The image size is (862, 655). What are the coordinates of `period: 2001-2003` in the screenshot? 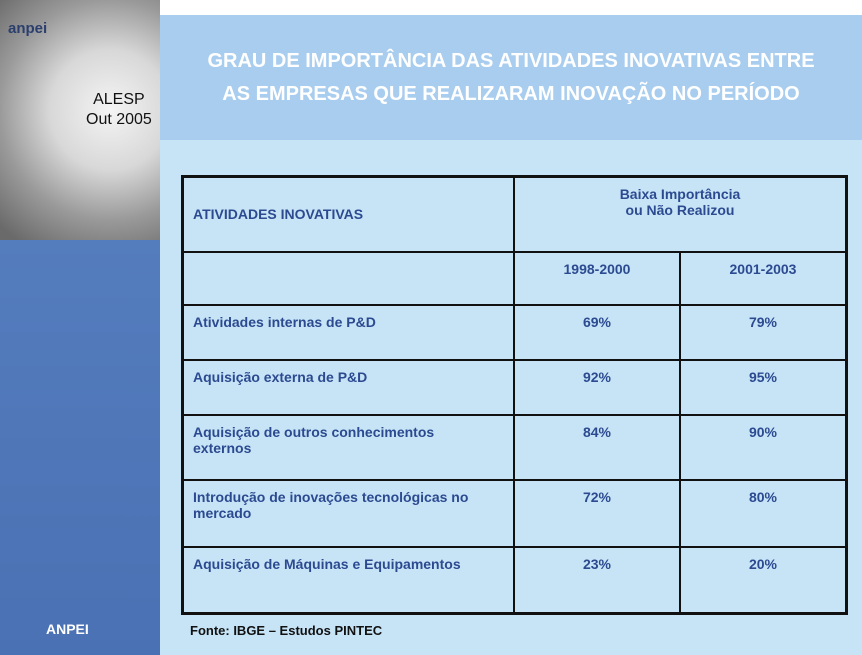 It's located at (763, 278).